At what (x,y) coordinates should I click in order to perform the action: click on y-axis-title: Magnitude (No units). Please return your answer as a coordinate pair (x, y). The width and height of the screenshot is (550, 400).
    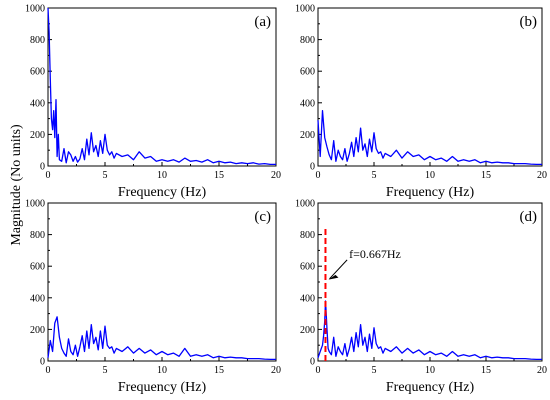
    Looking at the image, I should click on (16, 185).